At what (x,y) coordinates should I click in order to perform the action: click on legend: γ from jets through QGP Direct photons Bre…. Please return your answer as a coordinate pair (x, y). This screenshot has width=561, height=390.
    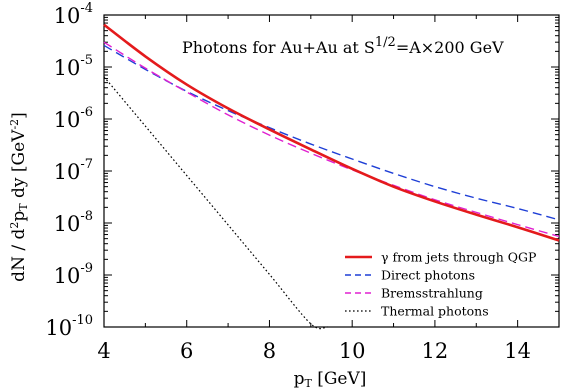
    Looking at the image, I should click on (440, 284).